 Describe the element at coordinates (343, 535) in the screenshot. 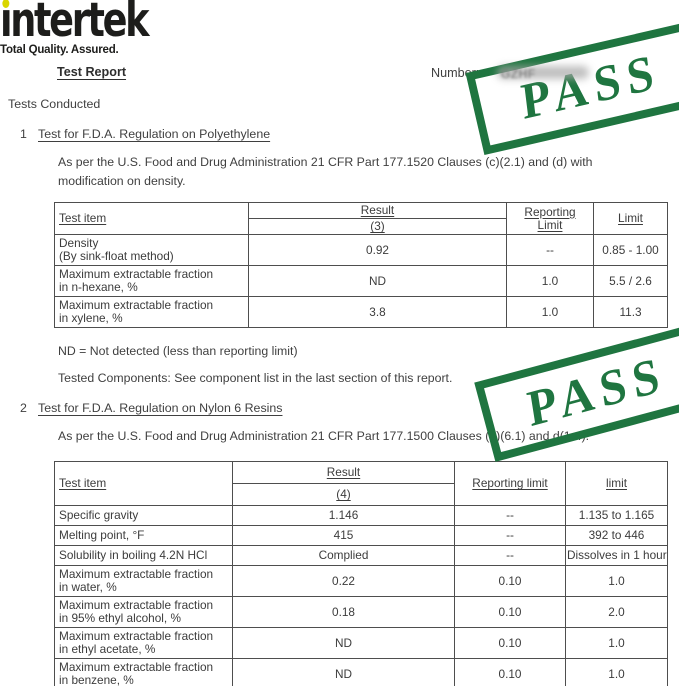

I see `cell-result: 415` at that location.